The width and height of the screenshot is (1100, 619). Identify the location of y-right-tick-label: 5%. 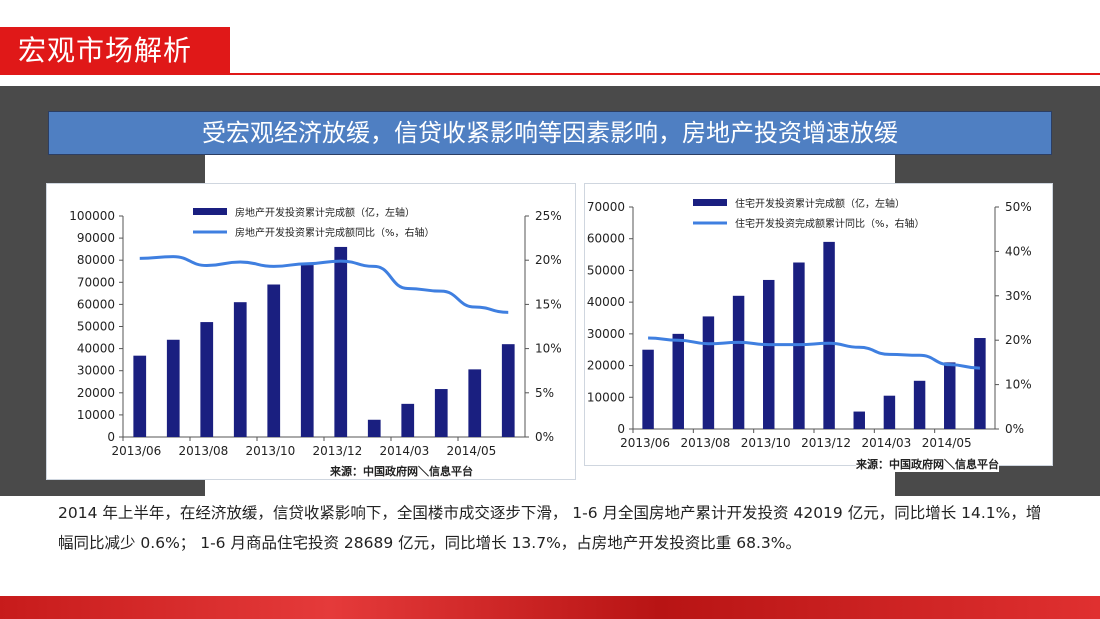
(544, 393).